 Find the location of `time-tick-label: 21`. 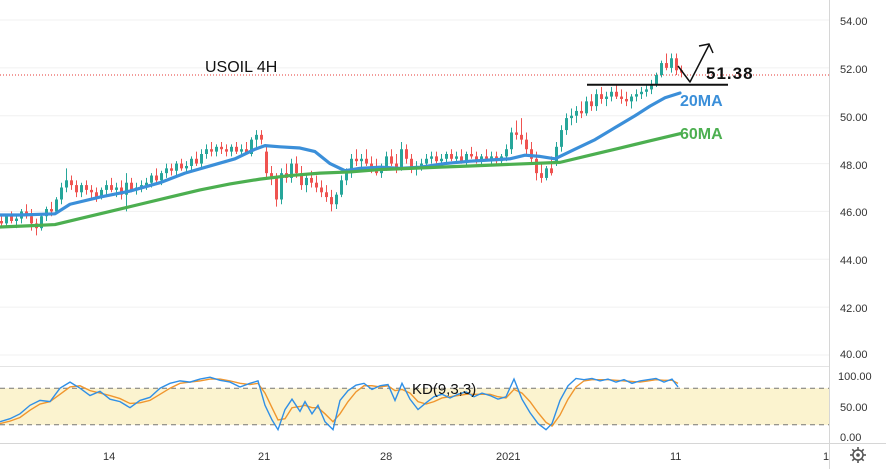

time-tick-label: 21 is located at coordinates (264, 457).